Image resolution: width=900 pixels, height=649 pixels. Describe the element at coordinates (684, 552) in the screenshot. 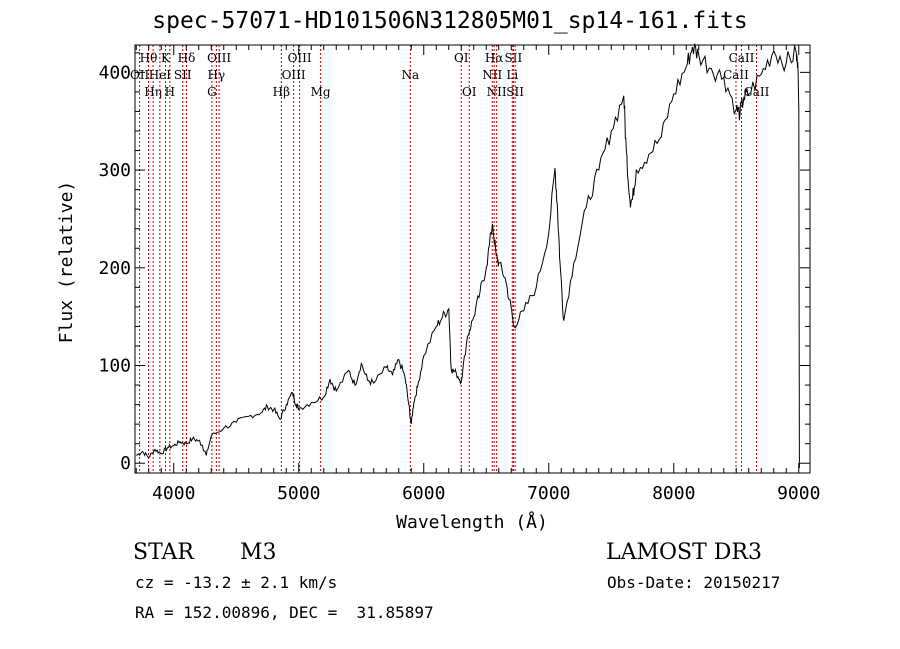

I see `survey-name: LAMOST DR3` at that location.